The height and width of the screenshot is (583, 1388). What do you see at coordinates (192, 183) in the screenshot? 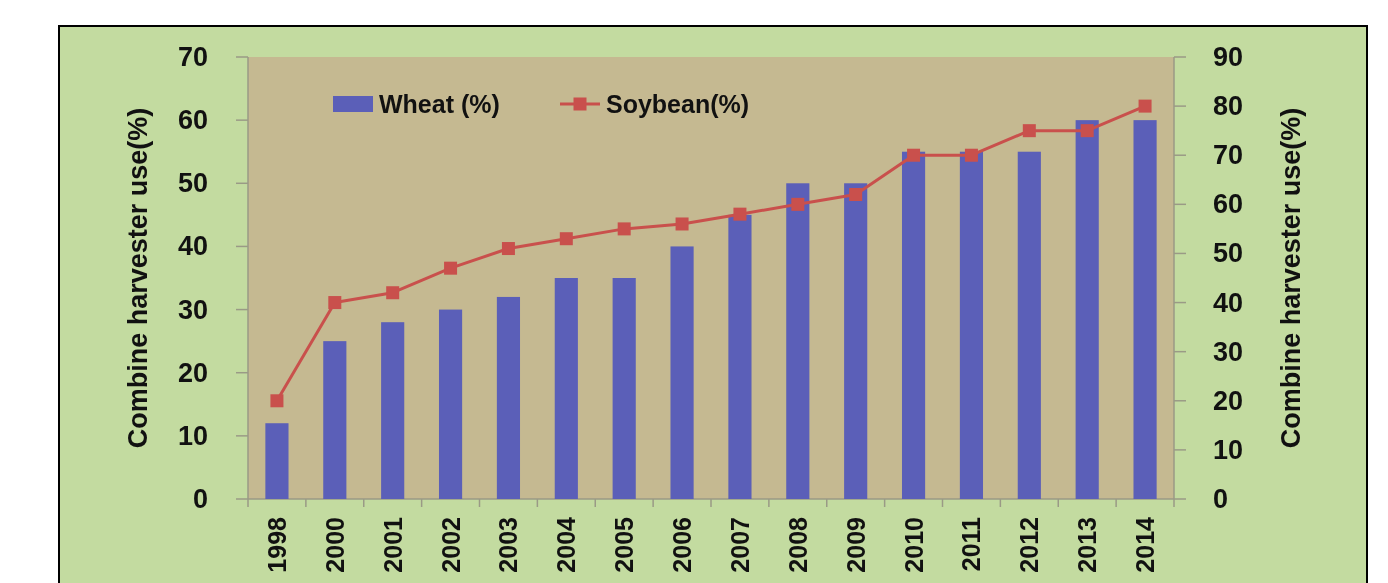
I see `y-tick-label: 50` at bounding box center [192, 183].